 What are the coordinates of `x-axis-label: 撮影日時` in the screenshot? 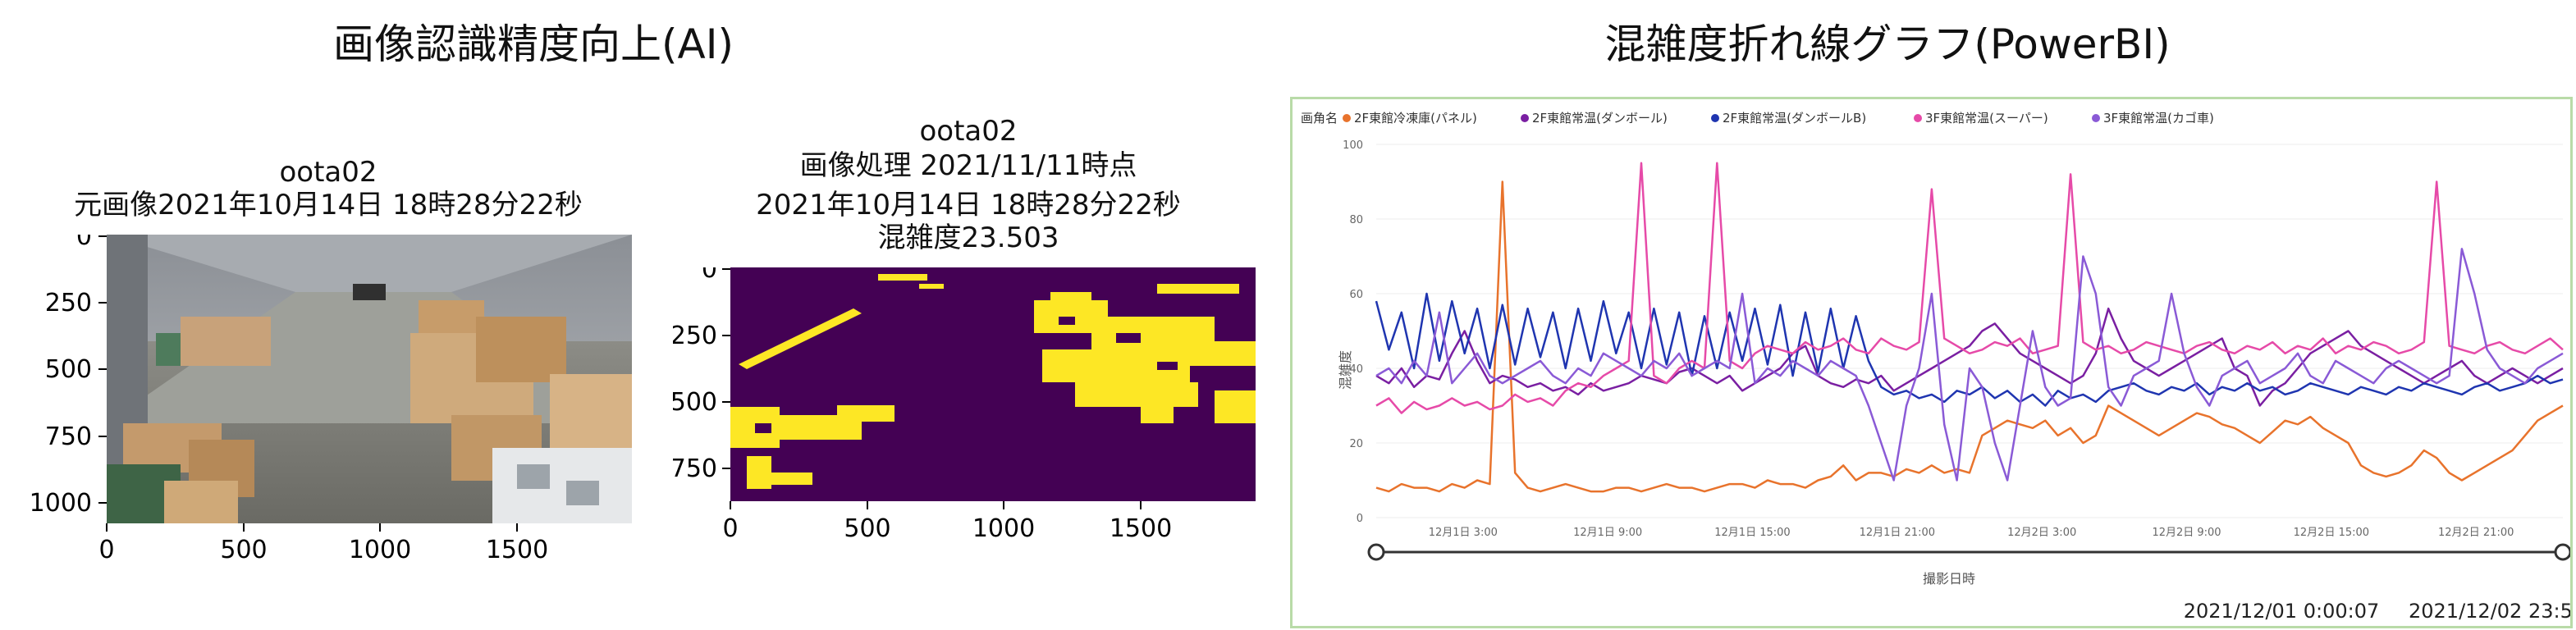 It's located at (1949, 579).